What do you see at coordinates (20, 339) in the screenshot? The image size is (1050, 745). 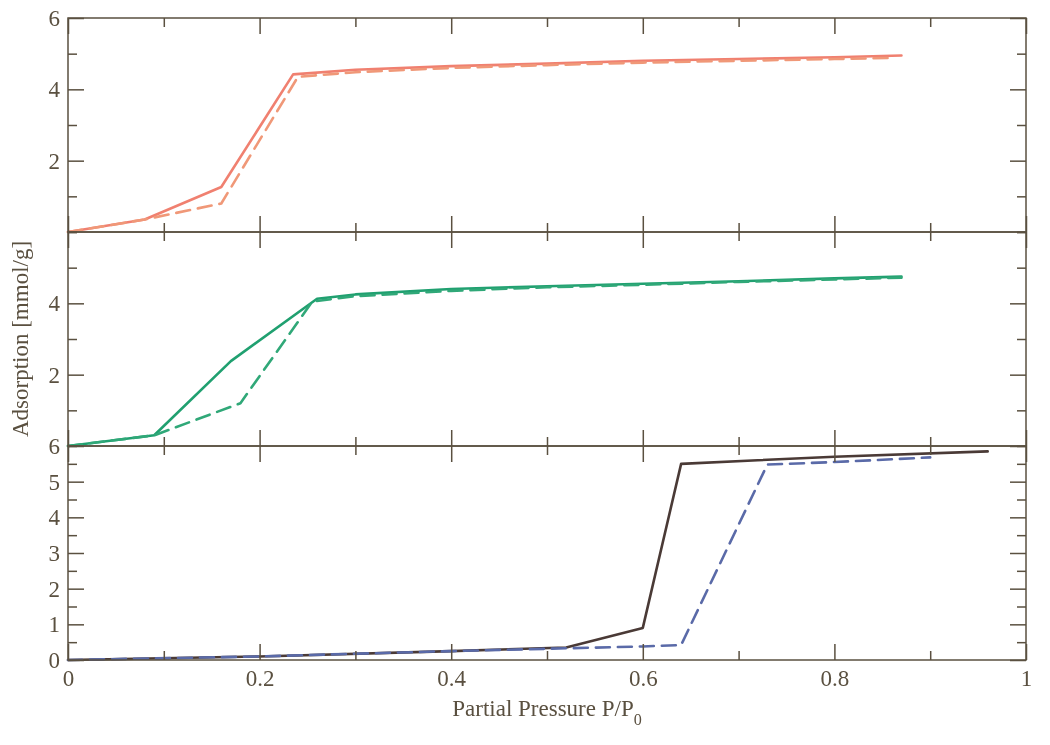 I see `y-axis-title: Adsorption [mmol/g]` at bounding box center [20, 339].